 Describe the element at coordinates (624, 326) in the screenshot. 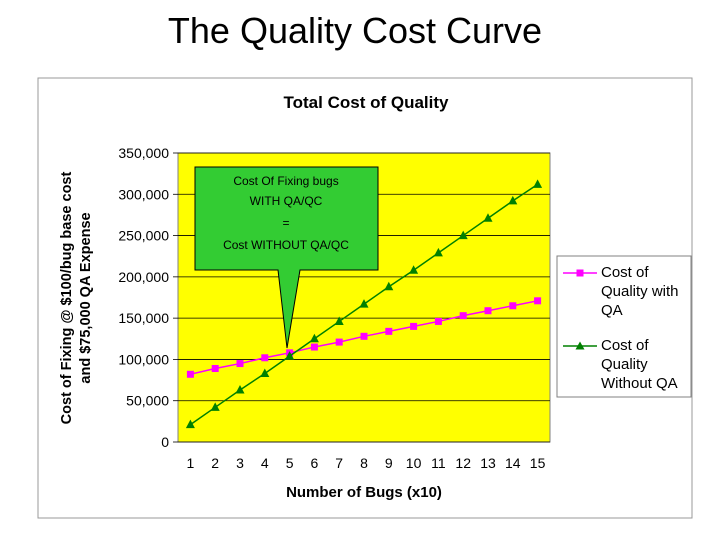

I see `legend-box` at that location.